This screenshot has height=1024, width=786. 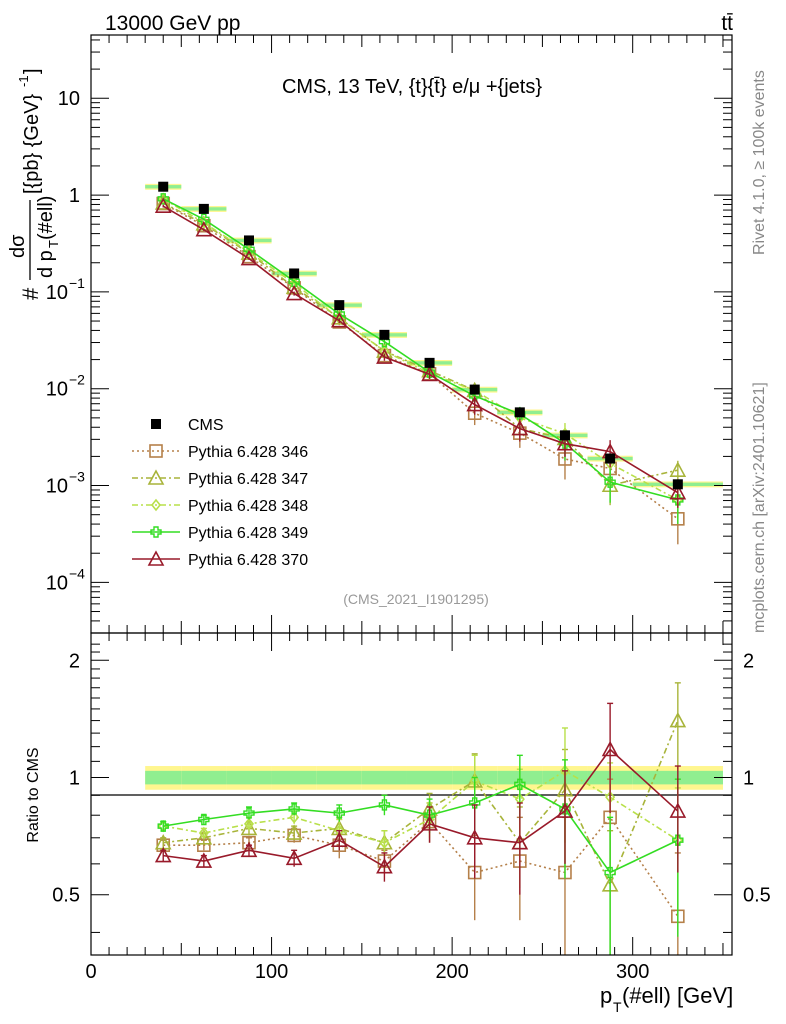 I want to click on mcplots-label: mcplots.cern.ch [arXiv:2401.10621], so click(x=759, y=507).